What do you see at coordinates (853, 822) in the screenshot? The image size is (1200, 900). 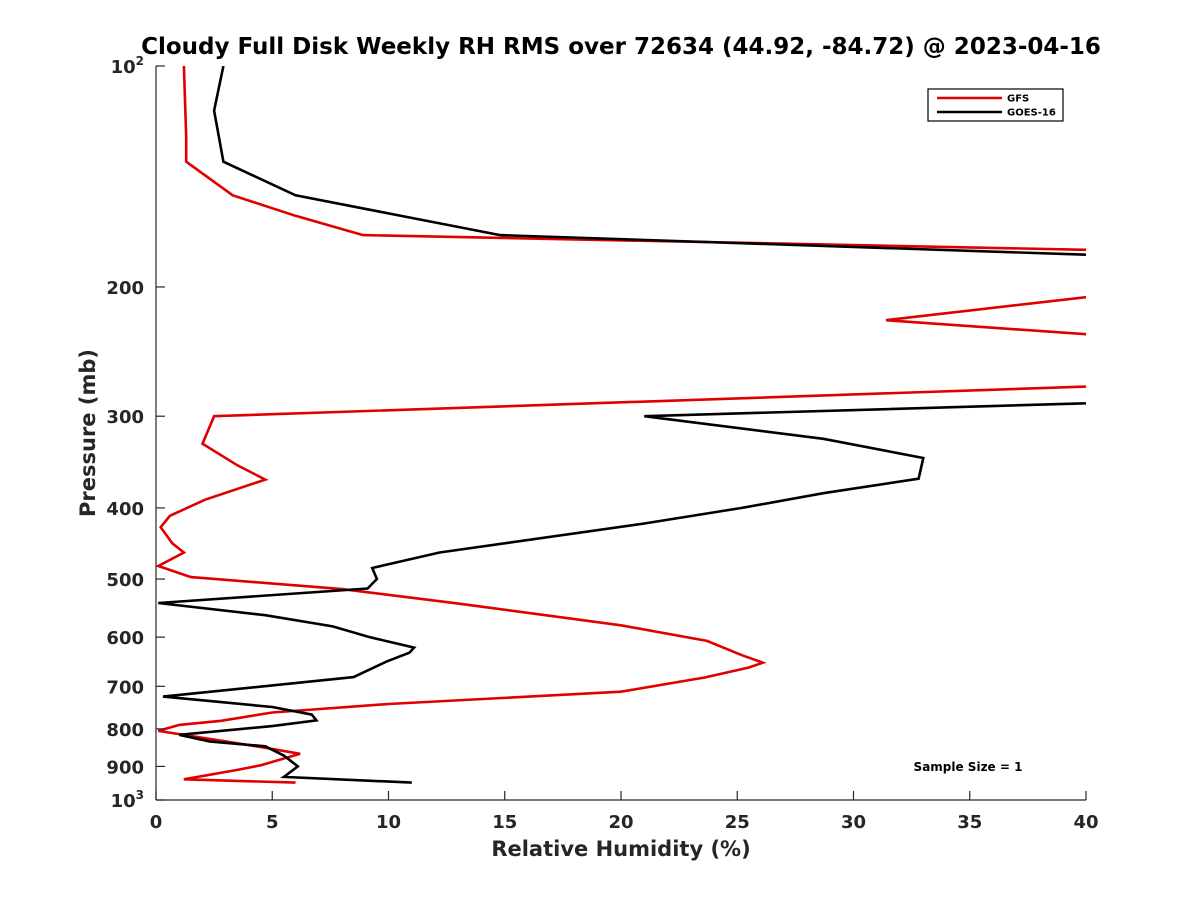 I see `x-tick-label: 30` at bounding box center [853, 822].